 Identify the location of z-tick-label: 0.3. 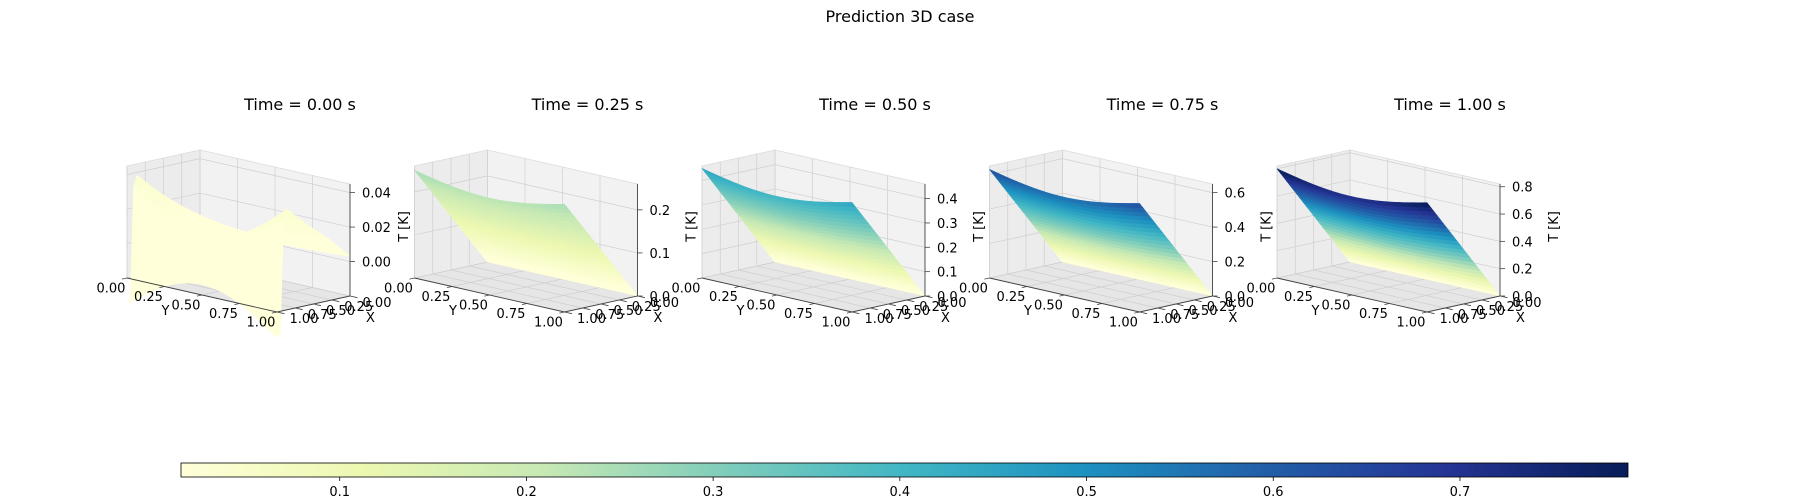
(947, 224).